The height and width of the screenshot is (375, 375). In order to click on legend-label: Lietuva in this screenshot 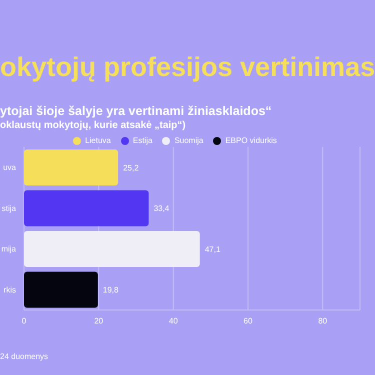, I will do `click(98, 140)`.